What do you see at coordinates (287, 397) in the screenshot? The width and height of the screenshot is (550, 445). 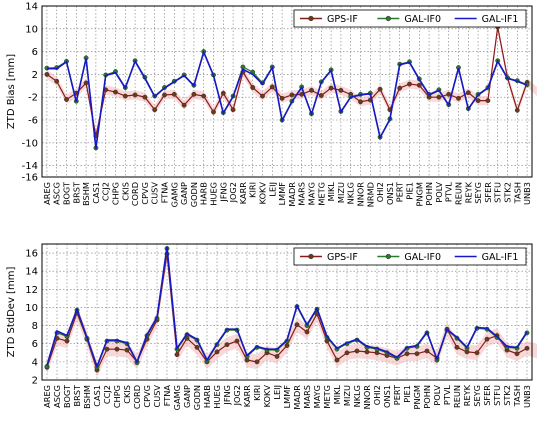 I see `station-label: LMMF` at bounding box center [287, 397].